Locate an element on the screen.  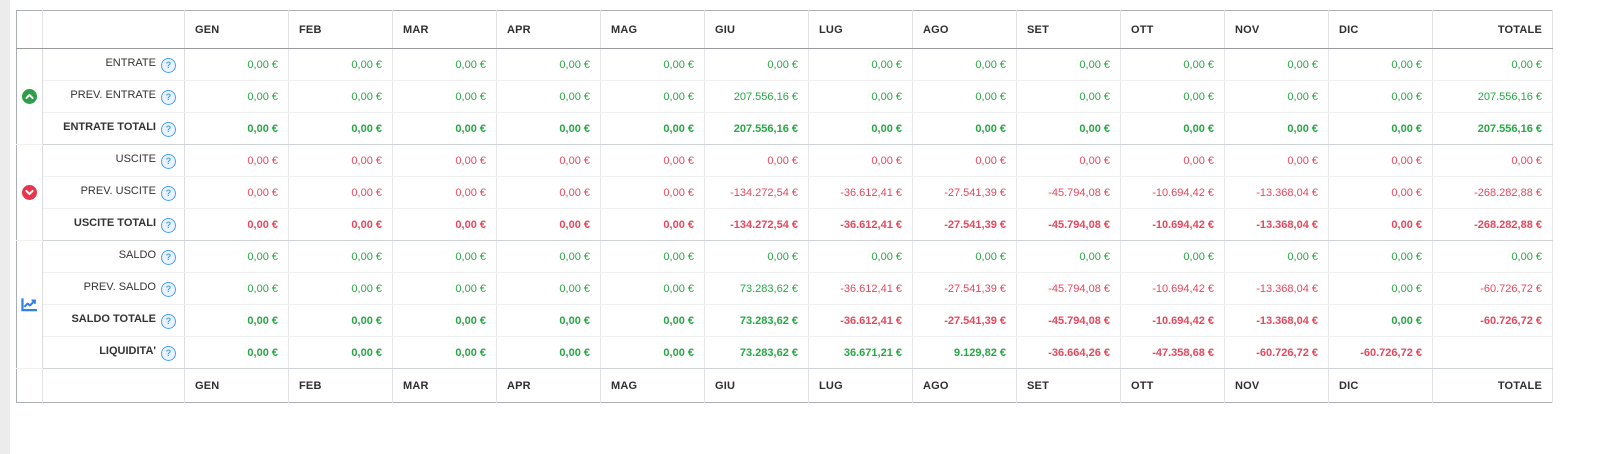
chart-line-icon is located at coordinates (29, 304).